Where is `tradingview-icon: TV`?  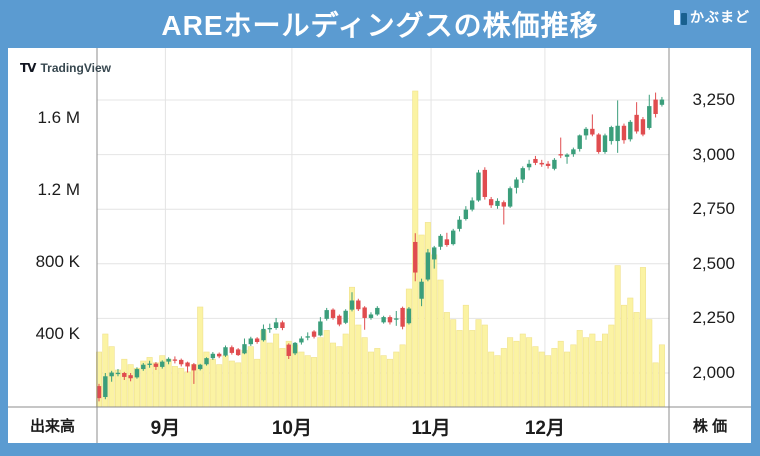
tradingview-icon: TV is located at coordinates (28, 68).